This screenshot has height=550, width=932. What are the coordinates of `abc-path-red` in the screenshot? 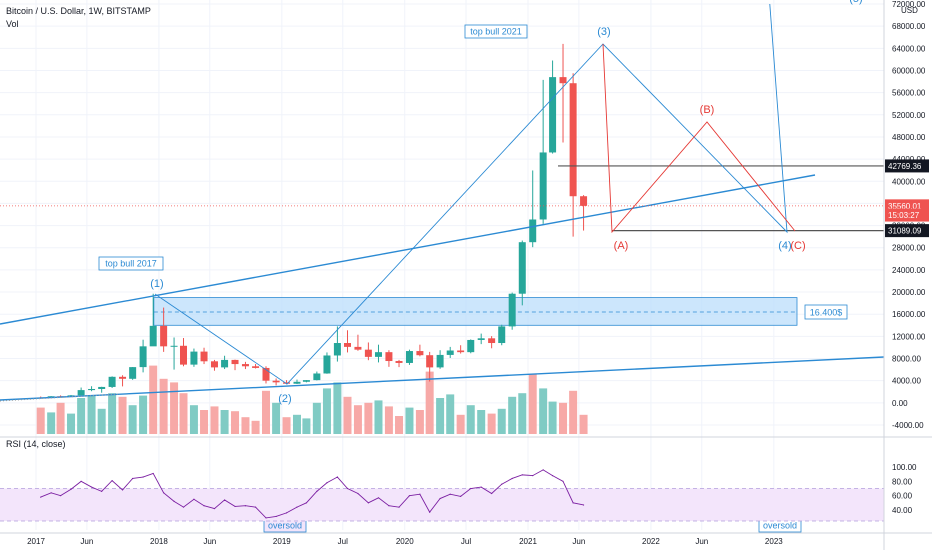 It's located at (699, 138).